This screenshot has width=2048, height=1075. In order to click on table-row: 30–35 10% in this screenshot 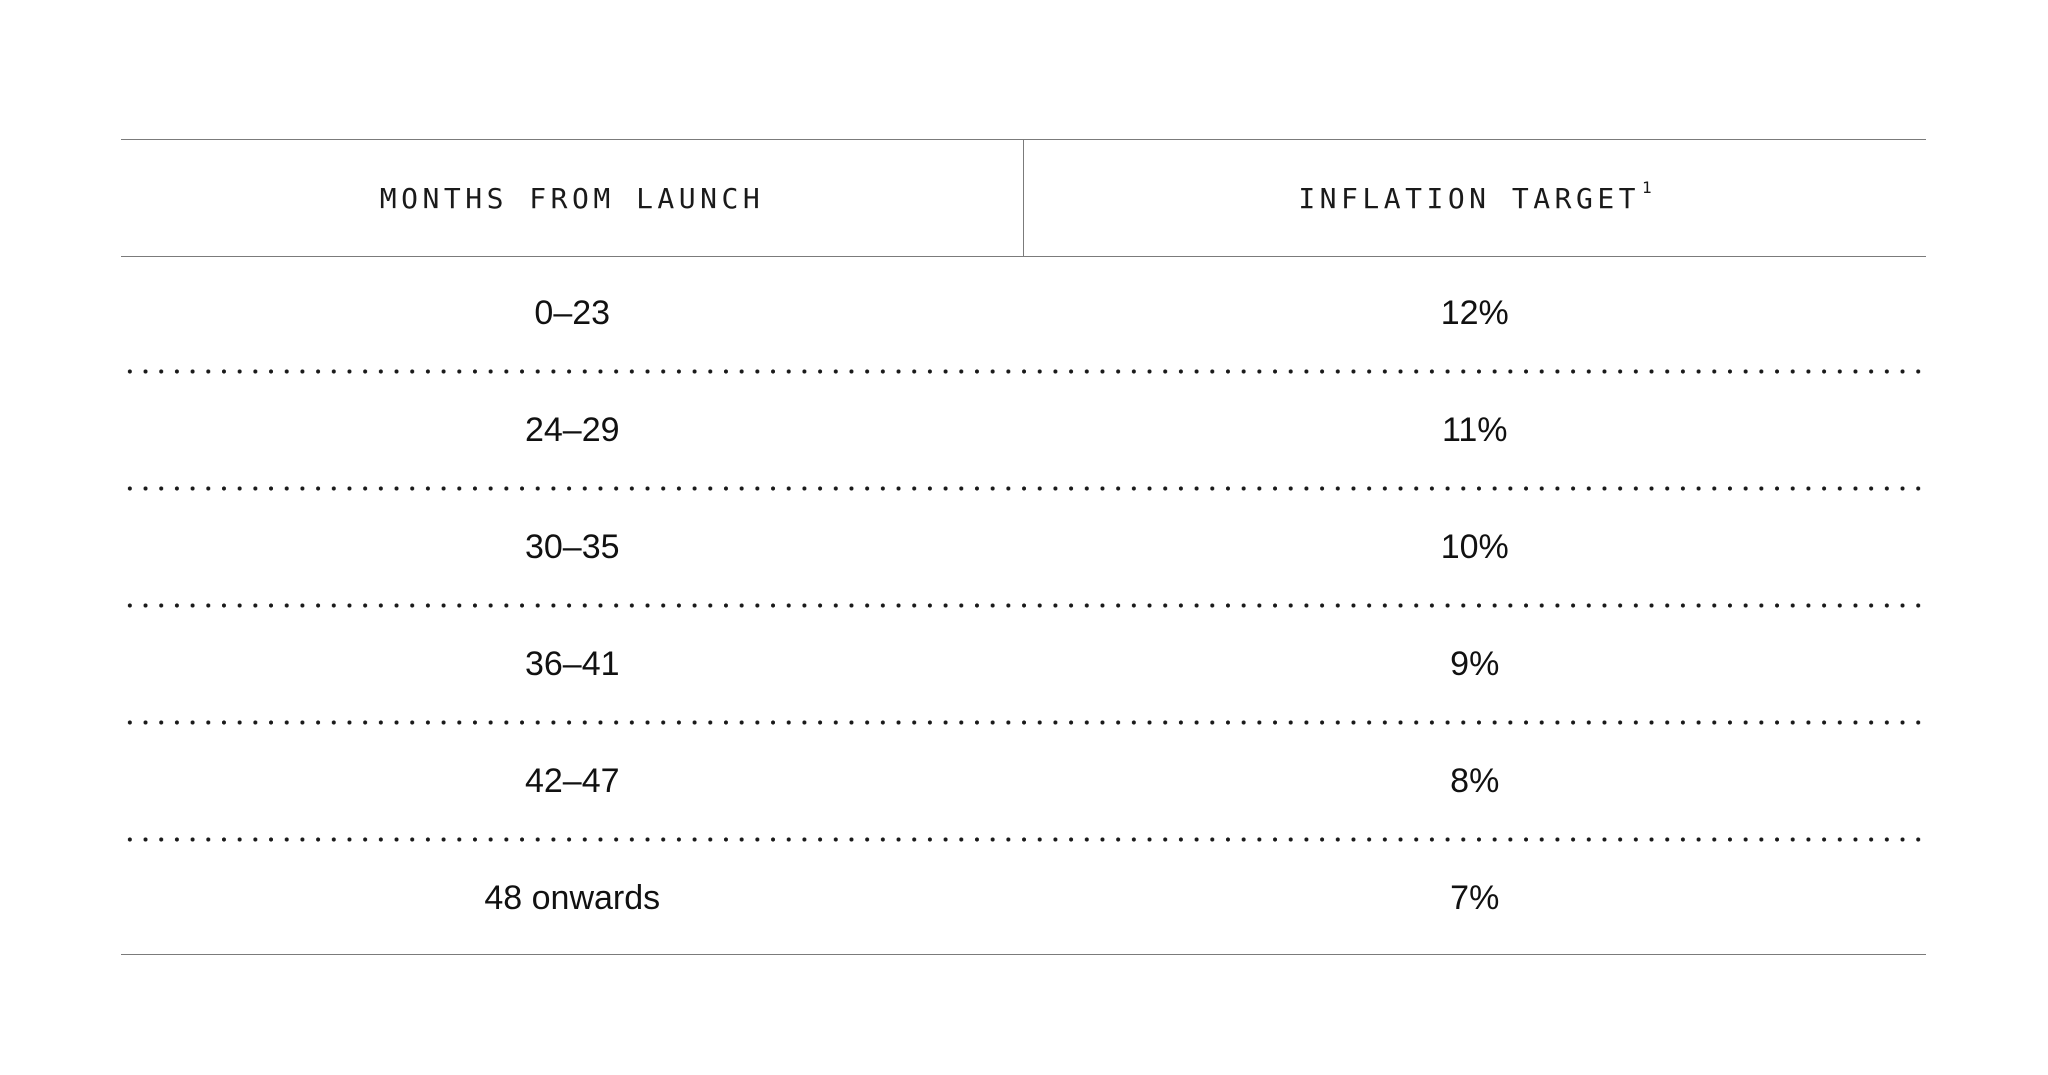, I will do `click(1023, 547)`.